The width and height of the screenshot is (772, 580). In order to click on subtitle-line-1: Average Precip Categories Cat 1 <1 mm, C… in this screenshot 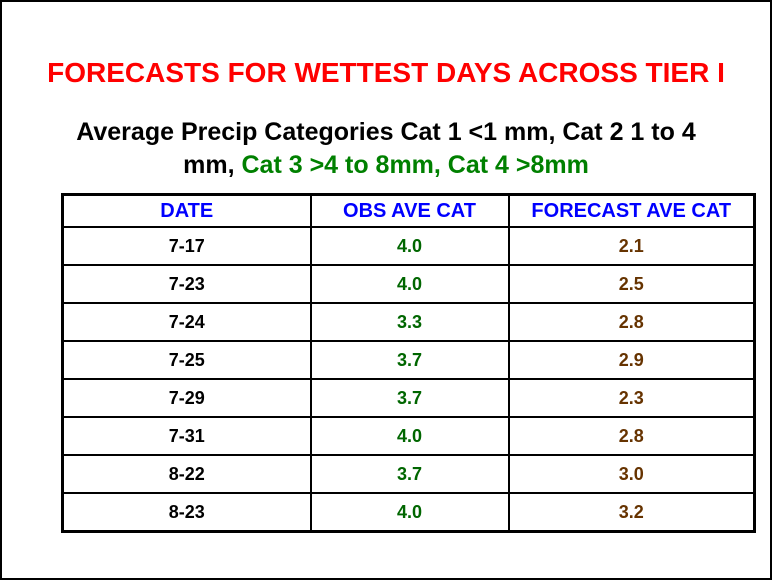, I will do `click(386, 132)`.